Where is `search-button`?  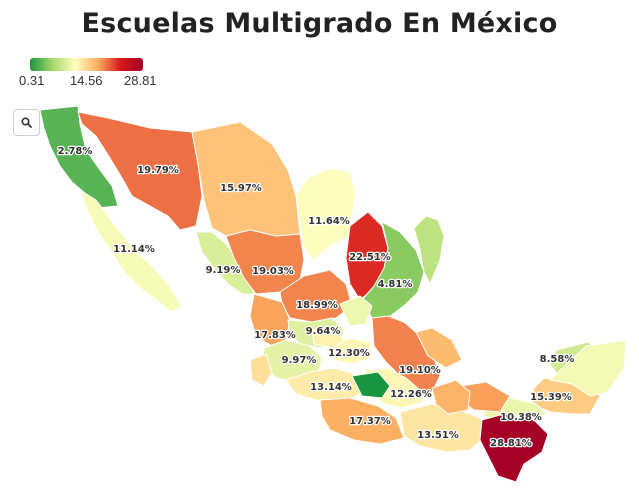
search-button is located at coordinates (26, 122).